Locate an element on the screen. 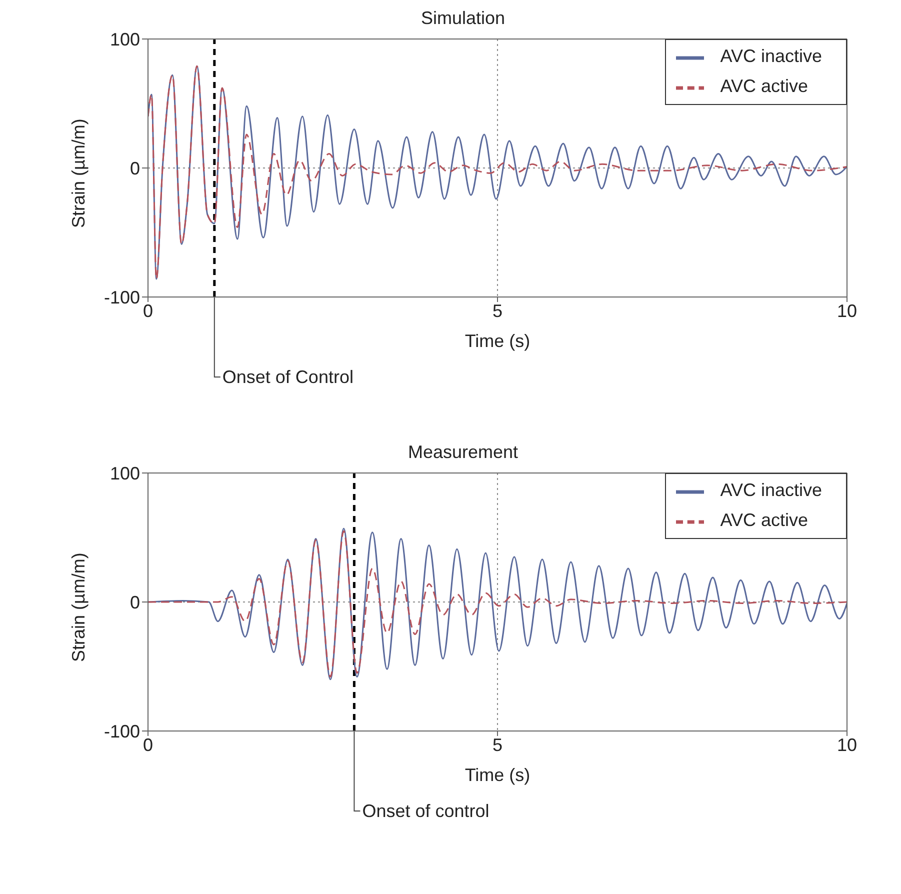  chart-title: Simulation is located at coordinates (463, 18).